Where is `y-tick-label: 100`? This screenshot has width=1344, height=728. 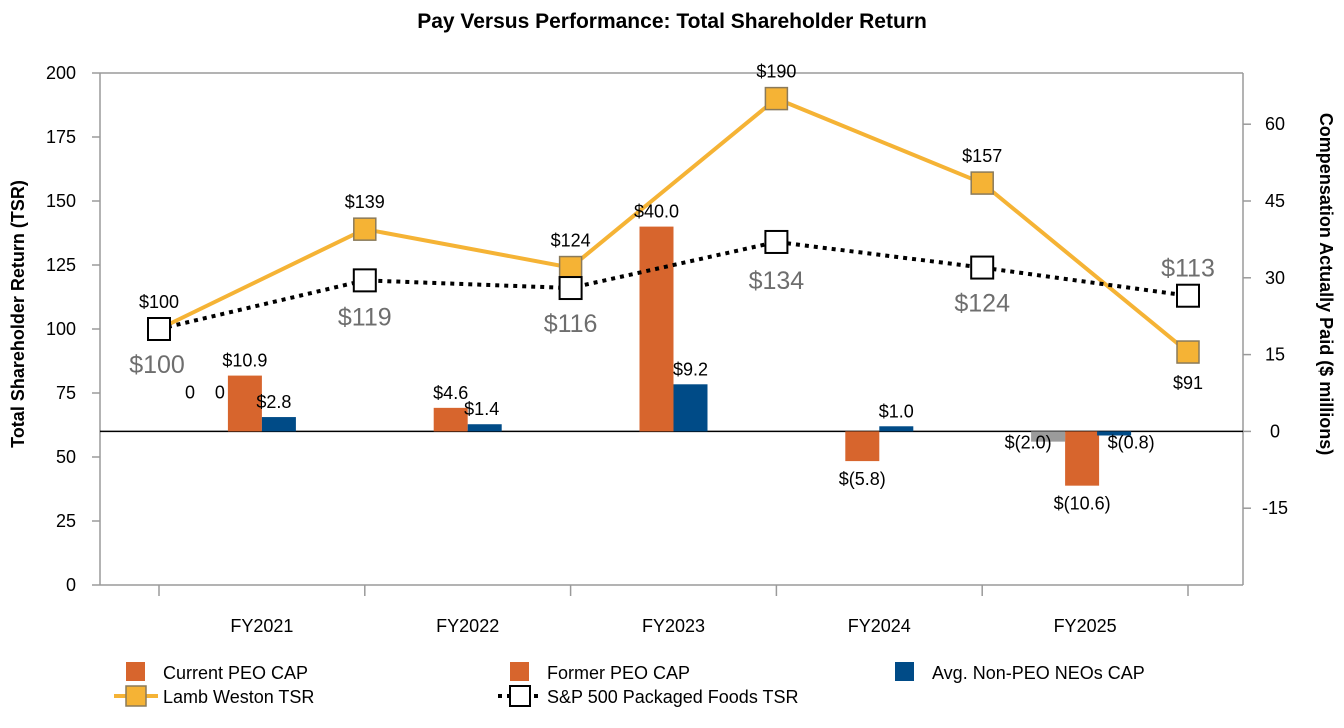
y-tick-label: 100 is located at coordinates (61, 329).